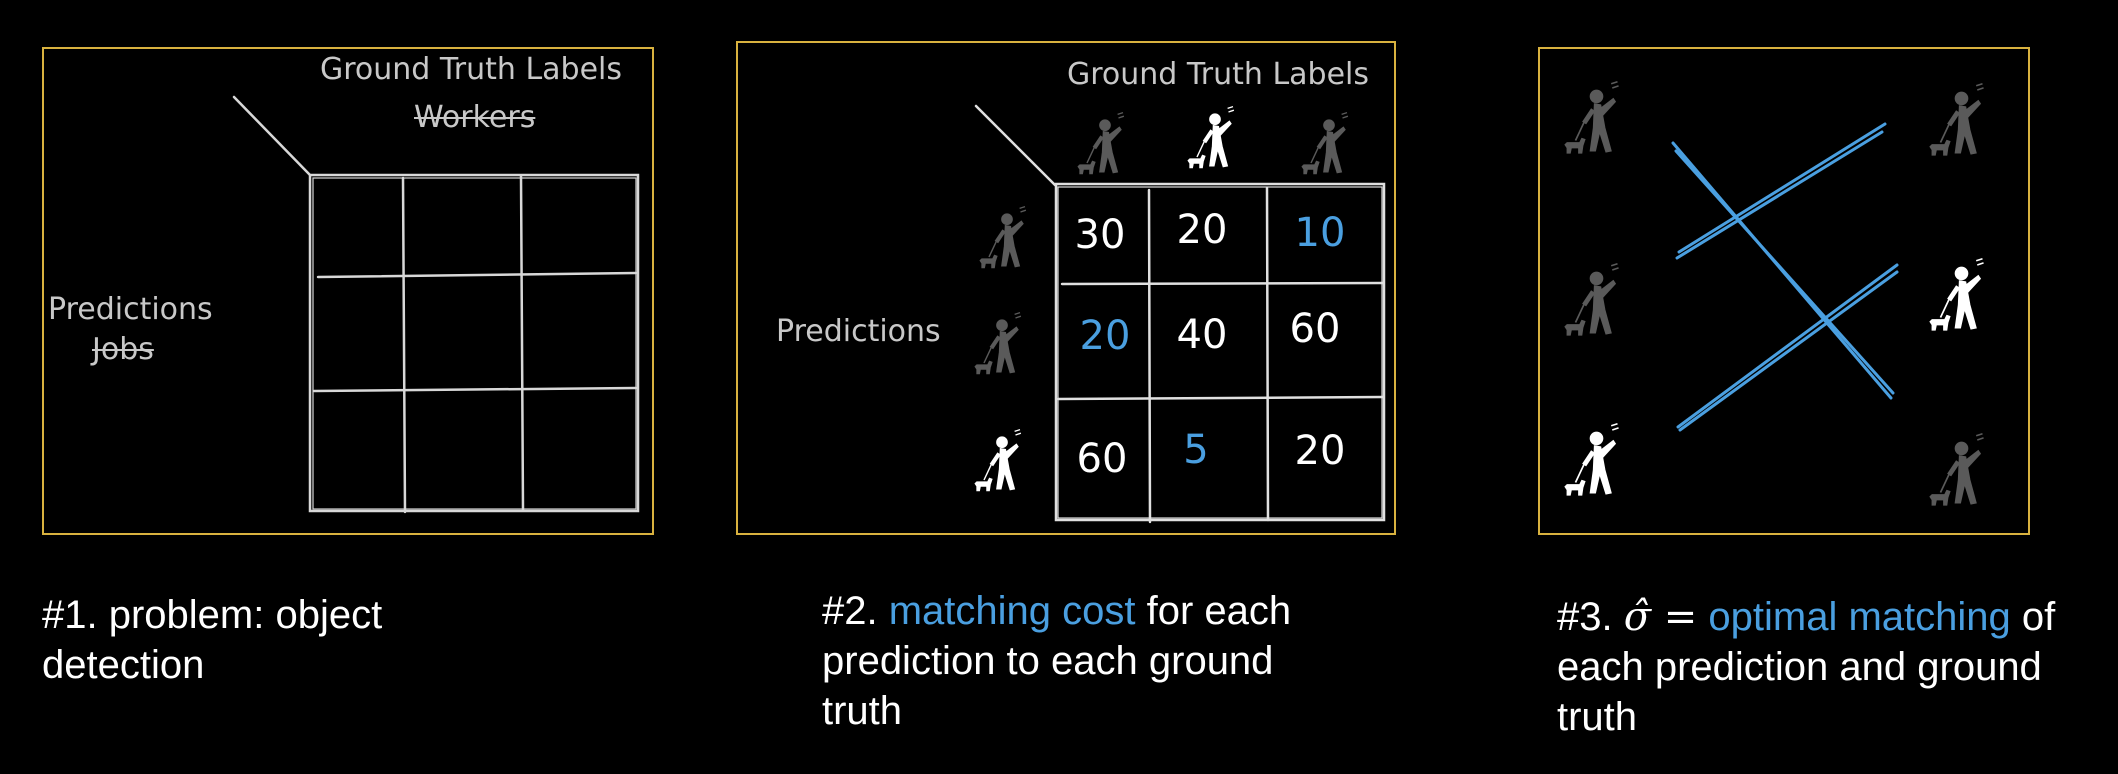 This screenshot has height=774, width=2118. Describe the element at coordinates (1012, 611) in the screenshot. I see `caption-2-highlight: matching cost` at that location.